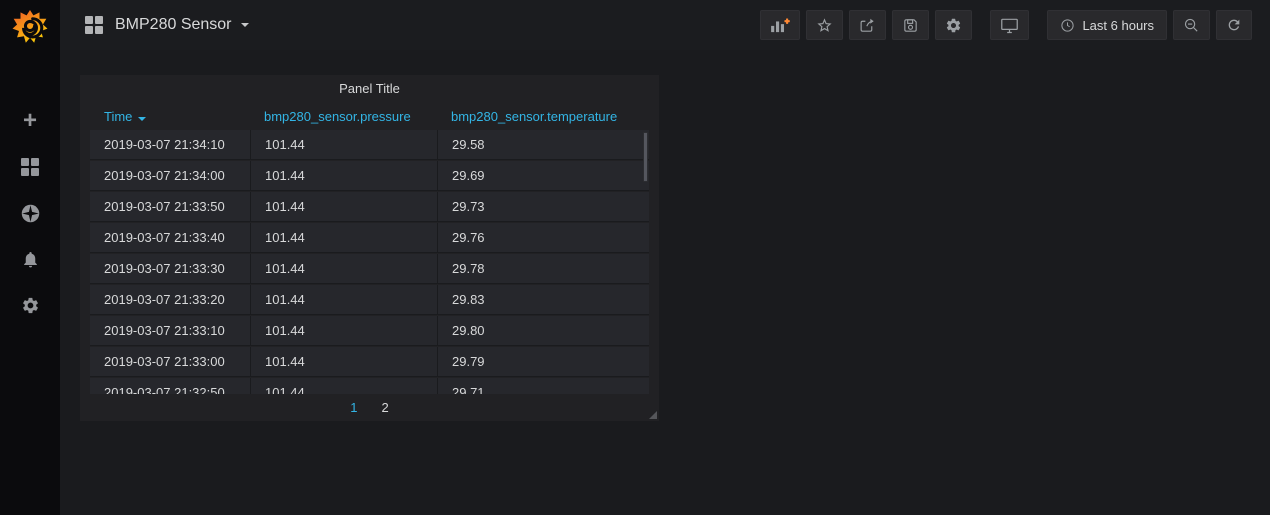 The height and width of the screenshot is (515, 1270). I want to click on table-cell: 2019-03-07 21:33:10, so click(170, 331).